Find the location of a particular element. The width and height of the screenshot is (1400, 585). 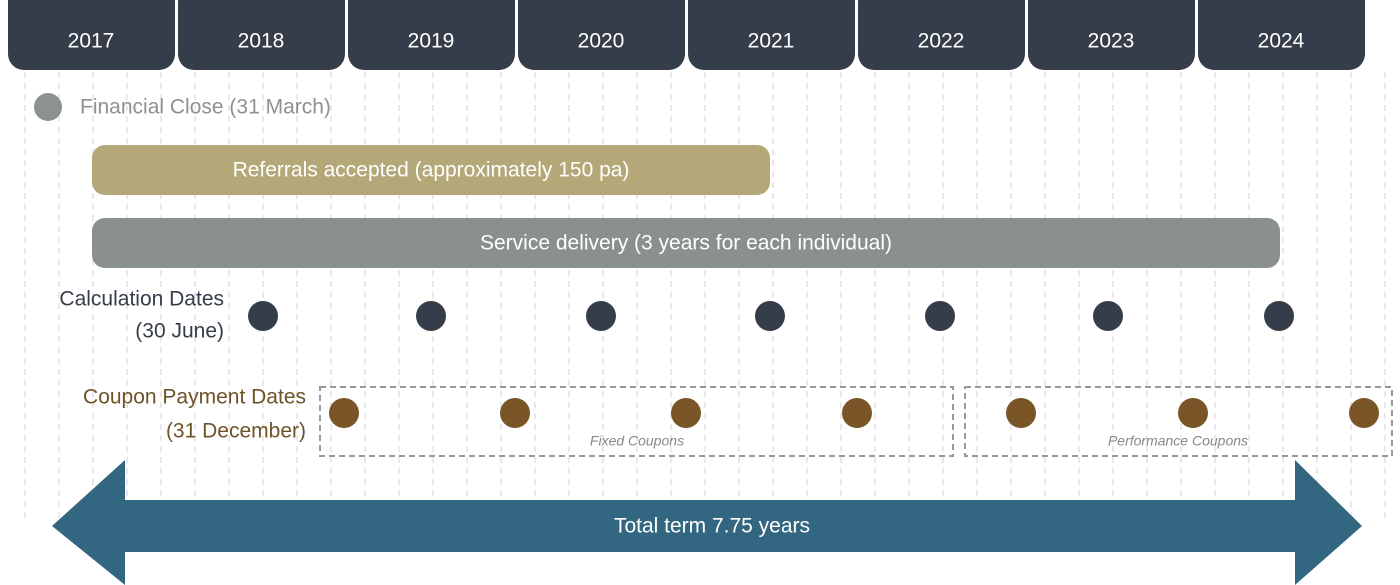

referrals-bar is located at coordinates (431, 170).